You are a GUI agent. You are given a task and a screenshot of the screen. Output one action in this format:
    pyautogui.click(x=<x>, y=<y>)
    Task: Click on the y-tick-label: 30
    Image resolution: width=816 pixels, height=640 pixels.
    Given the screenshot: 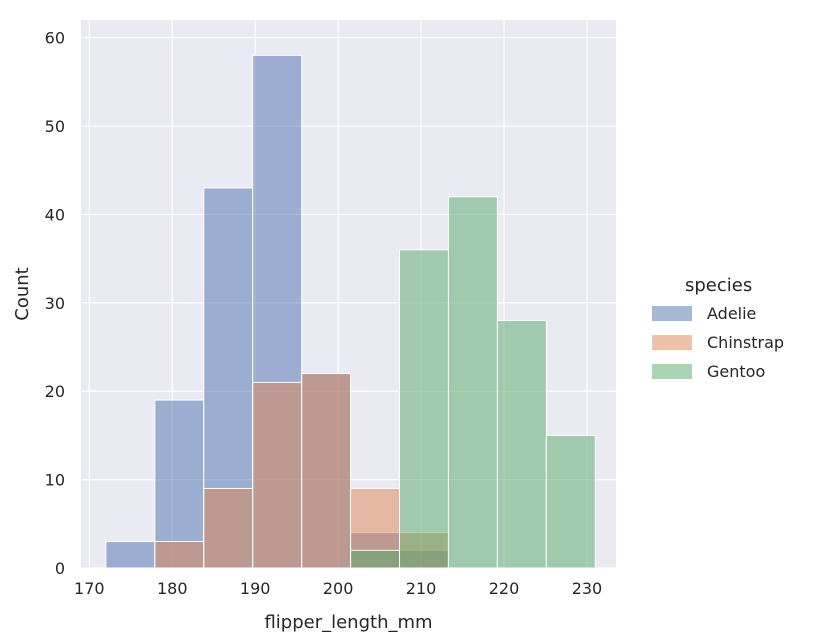 What is the action you would take?
    pyautogui.click(x=55, y=303)
    